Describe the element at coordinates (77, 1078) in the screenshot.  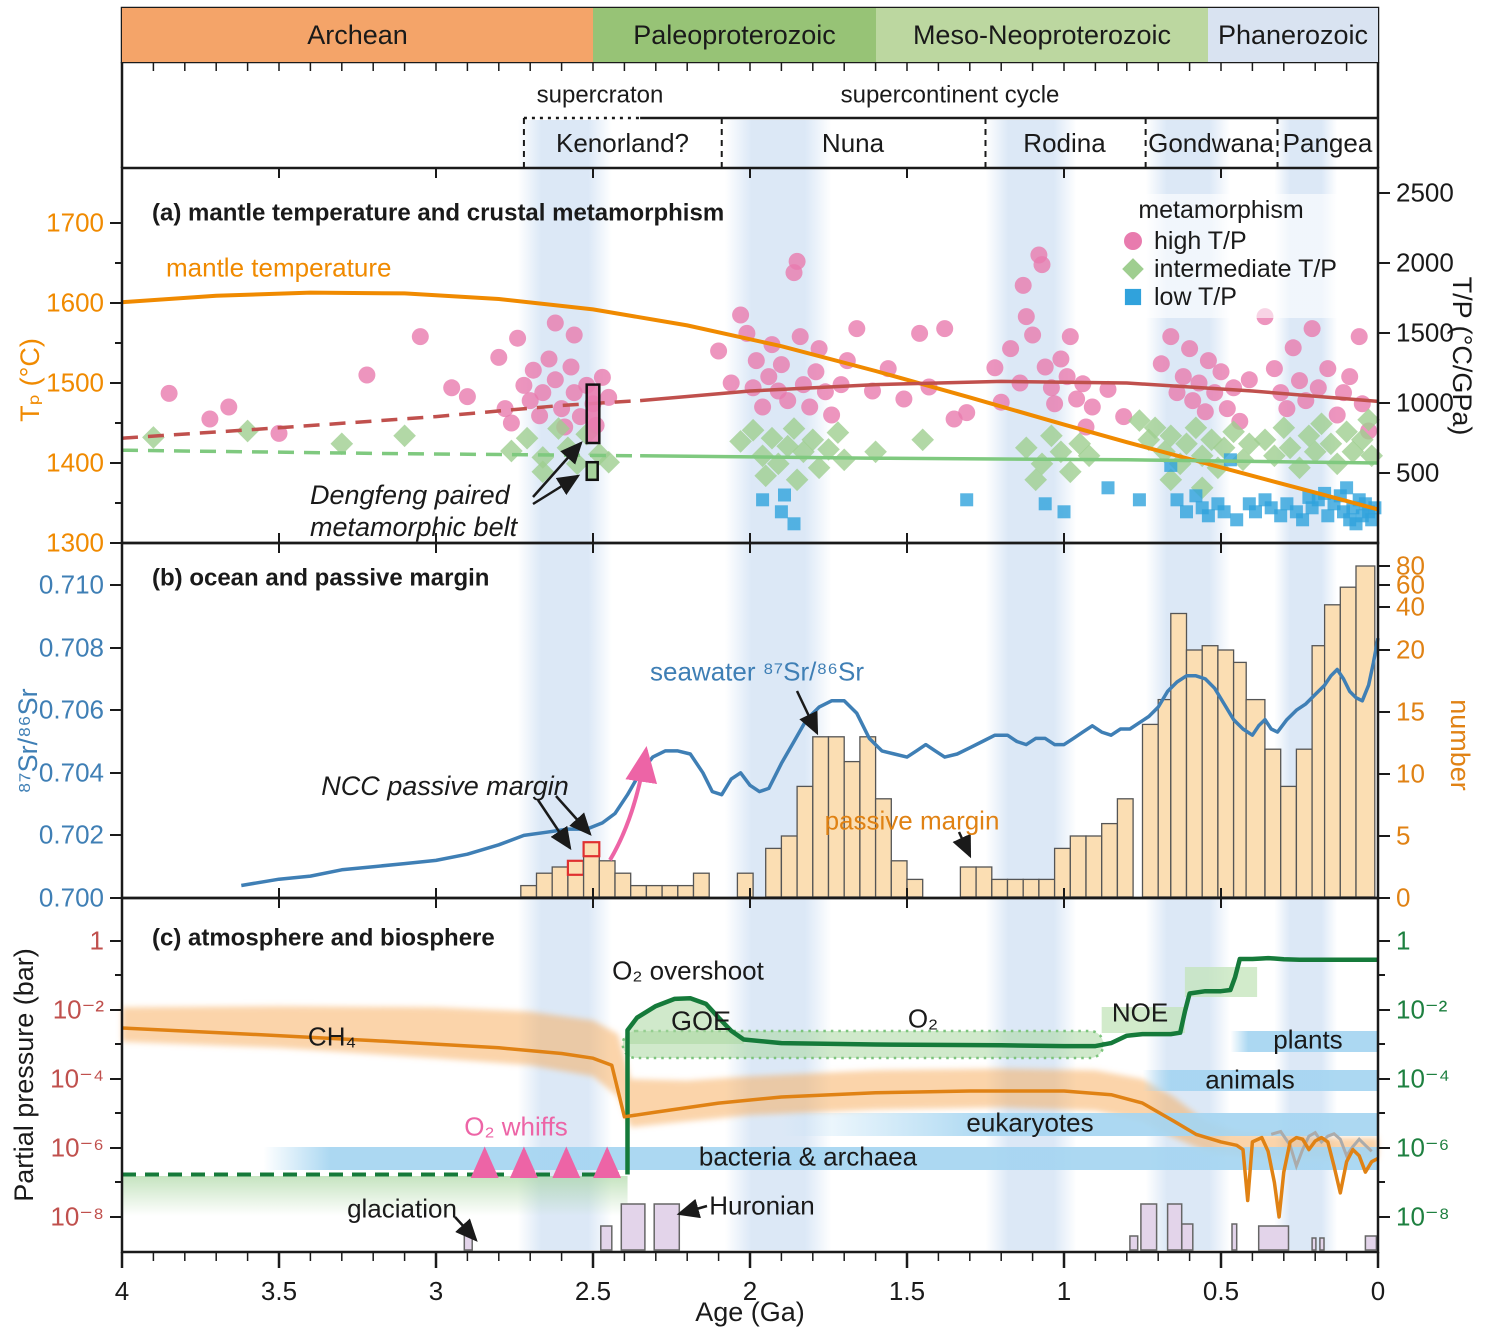
I see `panel-c-left-tick: 10⁻⁴` at that location.